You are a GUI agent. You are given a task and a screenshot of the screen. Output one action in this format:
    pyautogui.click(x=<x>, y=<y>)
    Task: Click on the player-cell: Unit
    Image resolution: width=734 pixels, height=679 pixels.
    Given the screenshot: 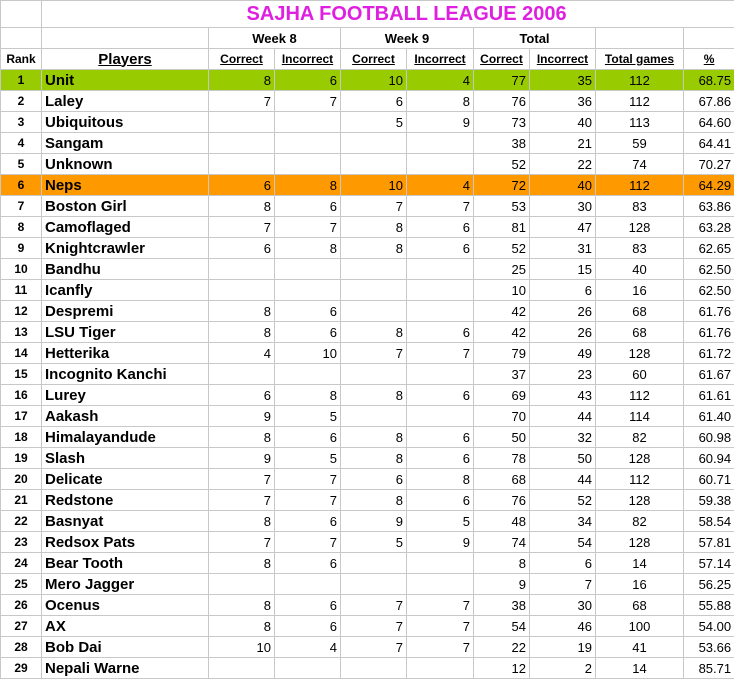 What is the action you would take?
    pyautogui.click(x=125, y=80)
    